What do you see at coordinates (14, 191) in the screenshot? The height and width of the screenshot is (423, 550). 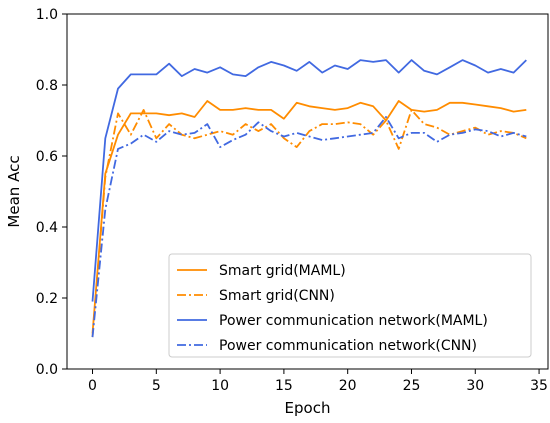 I see `y-axis-label: Mean Acc` at bounding box center [14, 191].